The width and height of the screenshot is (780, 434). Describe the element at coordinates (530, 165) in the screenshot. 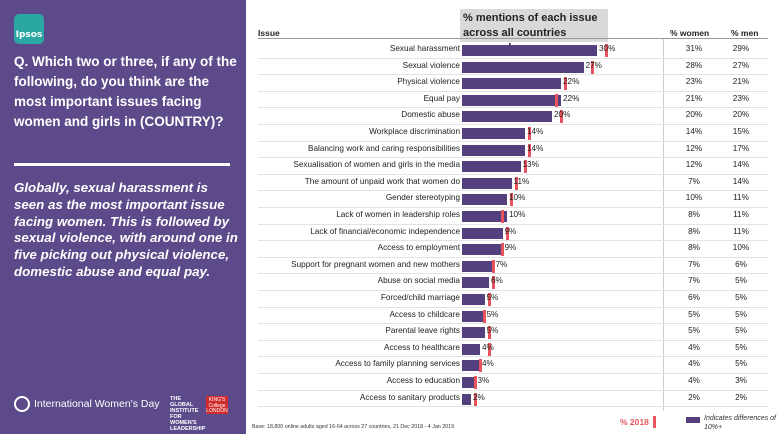

I see `value-label: 13%` at that location.